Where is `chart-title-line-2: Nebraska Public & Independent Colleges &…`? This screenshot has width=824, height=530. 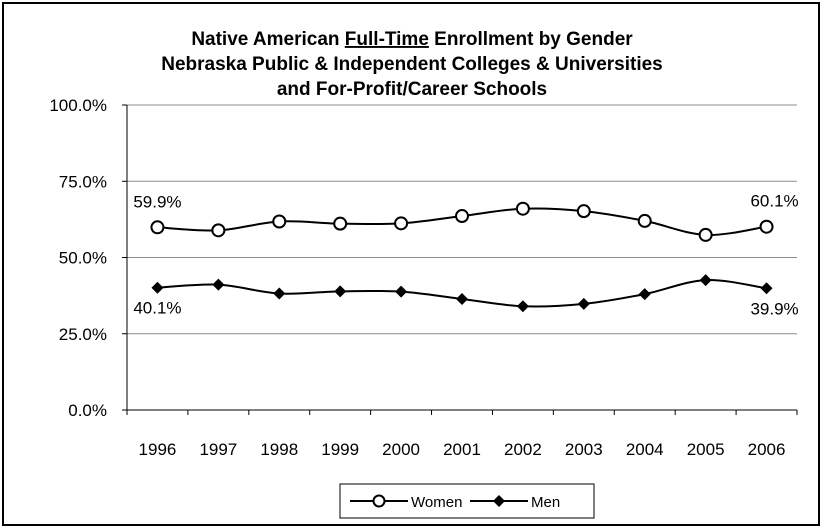
chart-title-line-2: Nebraska Public & Independent Colleges &… is located at coordinates (412, 64).